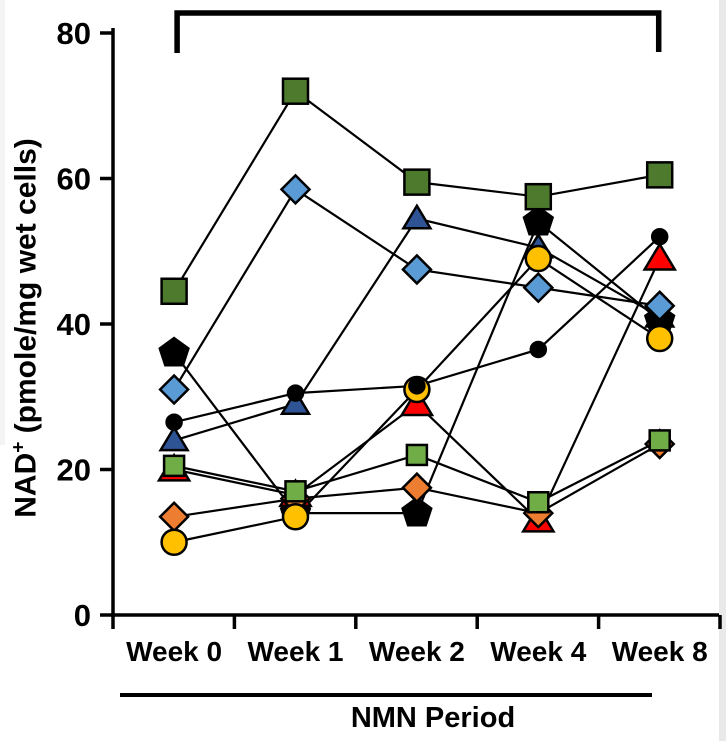 This screenshot has width=726, height=741. Describe the element at coordinates (722, 370) in the screenshot. I see `screenshot-right-edge` at that location.